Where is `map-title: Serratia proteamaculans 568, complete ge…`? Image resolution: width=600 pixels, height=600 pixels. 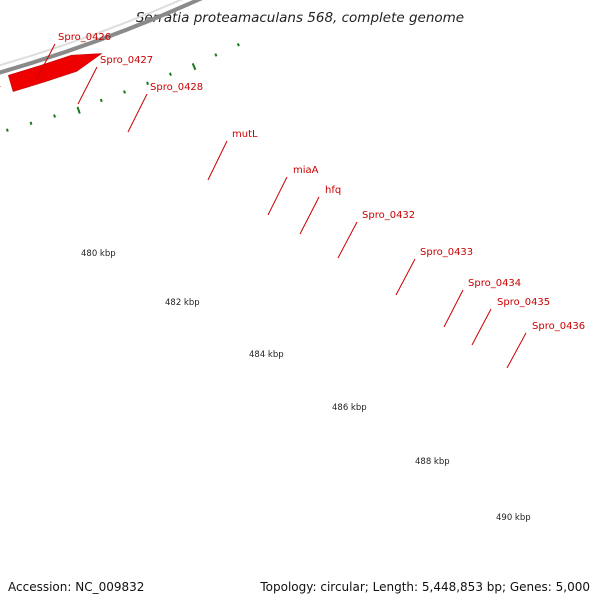 map-title: Serratia proteamaculans 568, complete ge… is located at coordinates (300, 18).